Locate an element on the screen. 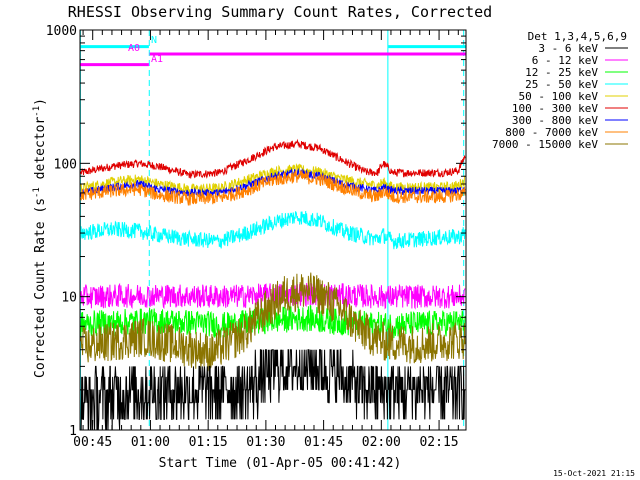  x-tick-label-5: 02:00 is located at coordinates (381, 442).